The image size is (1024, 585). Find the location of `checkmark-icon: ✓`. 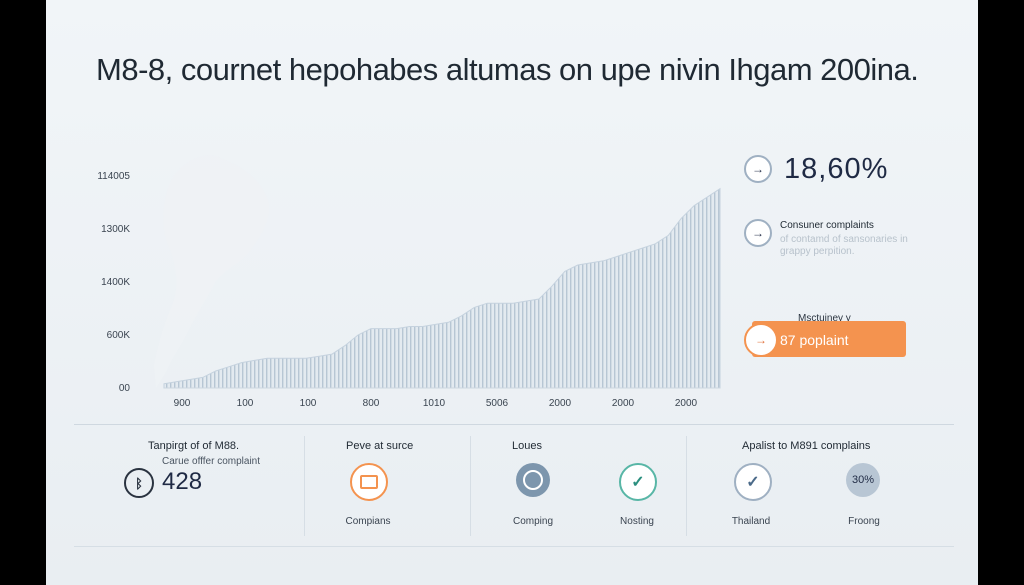

checkmark-icon: ✓ is located at coordinates (638, 482).